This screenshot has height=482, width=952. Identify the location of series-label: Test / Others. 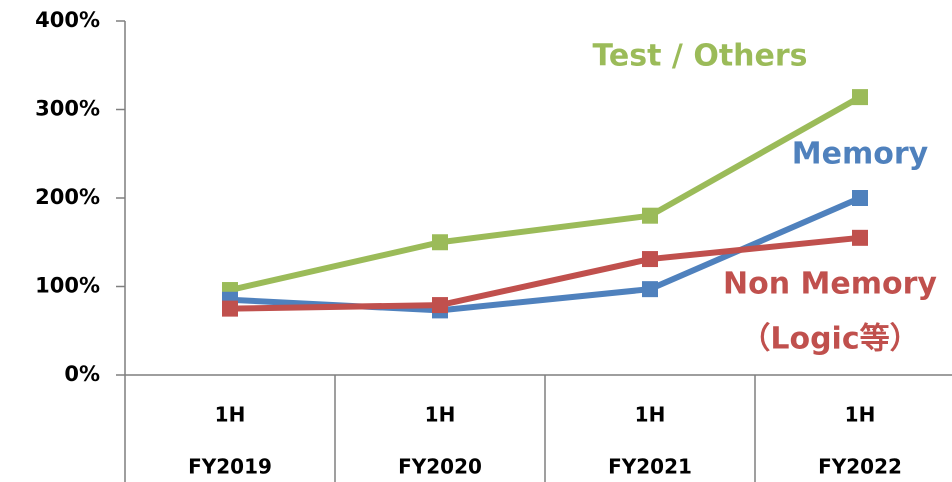
(699, 56).